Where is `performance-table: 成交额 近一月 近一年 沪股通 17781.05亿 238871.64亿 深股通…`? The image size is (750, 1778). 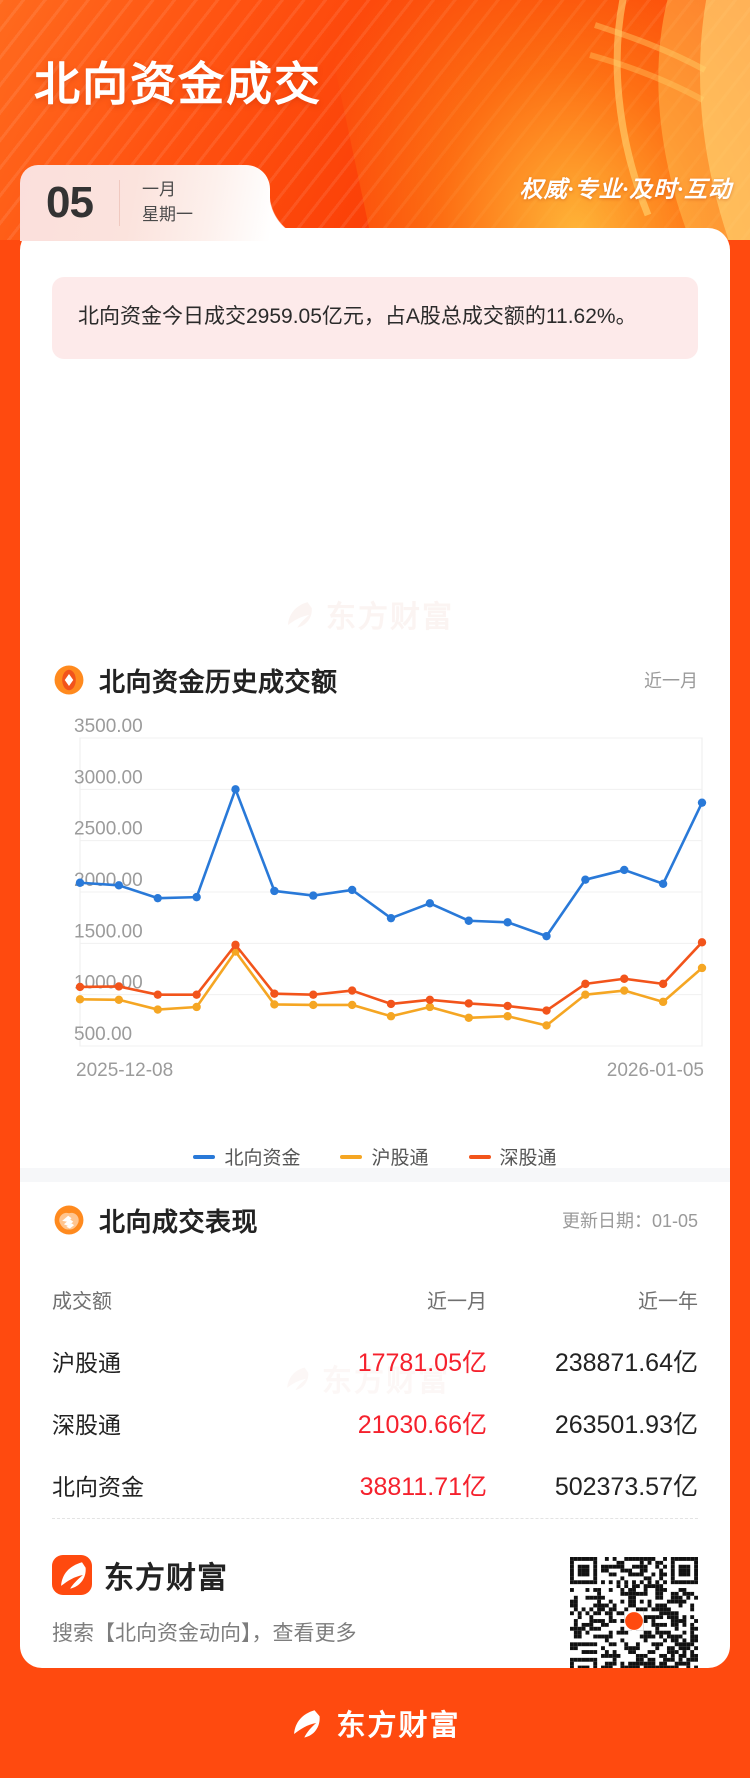
performance-table: 成交额 近一月 近一年 沪股通 17781.05亿 238871.64亿 深股通… is located at coordinates (375, 1392).